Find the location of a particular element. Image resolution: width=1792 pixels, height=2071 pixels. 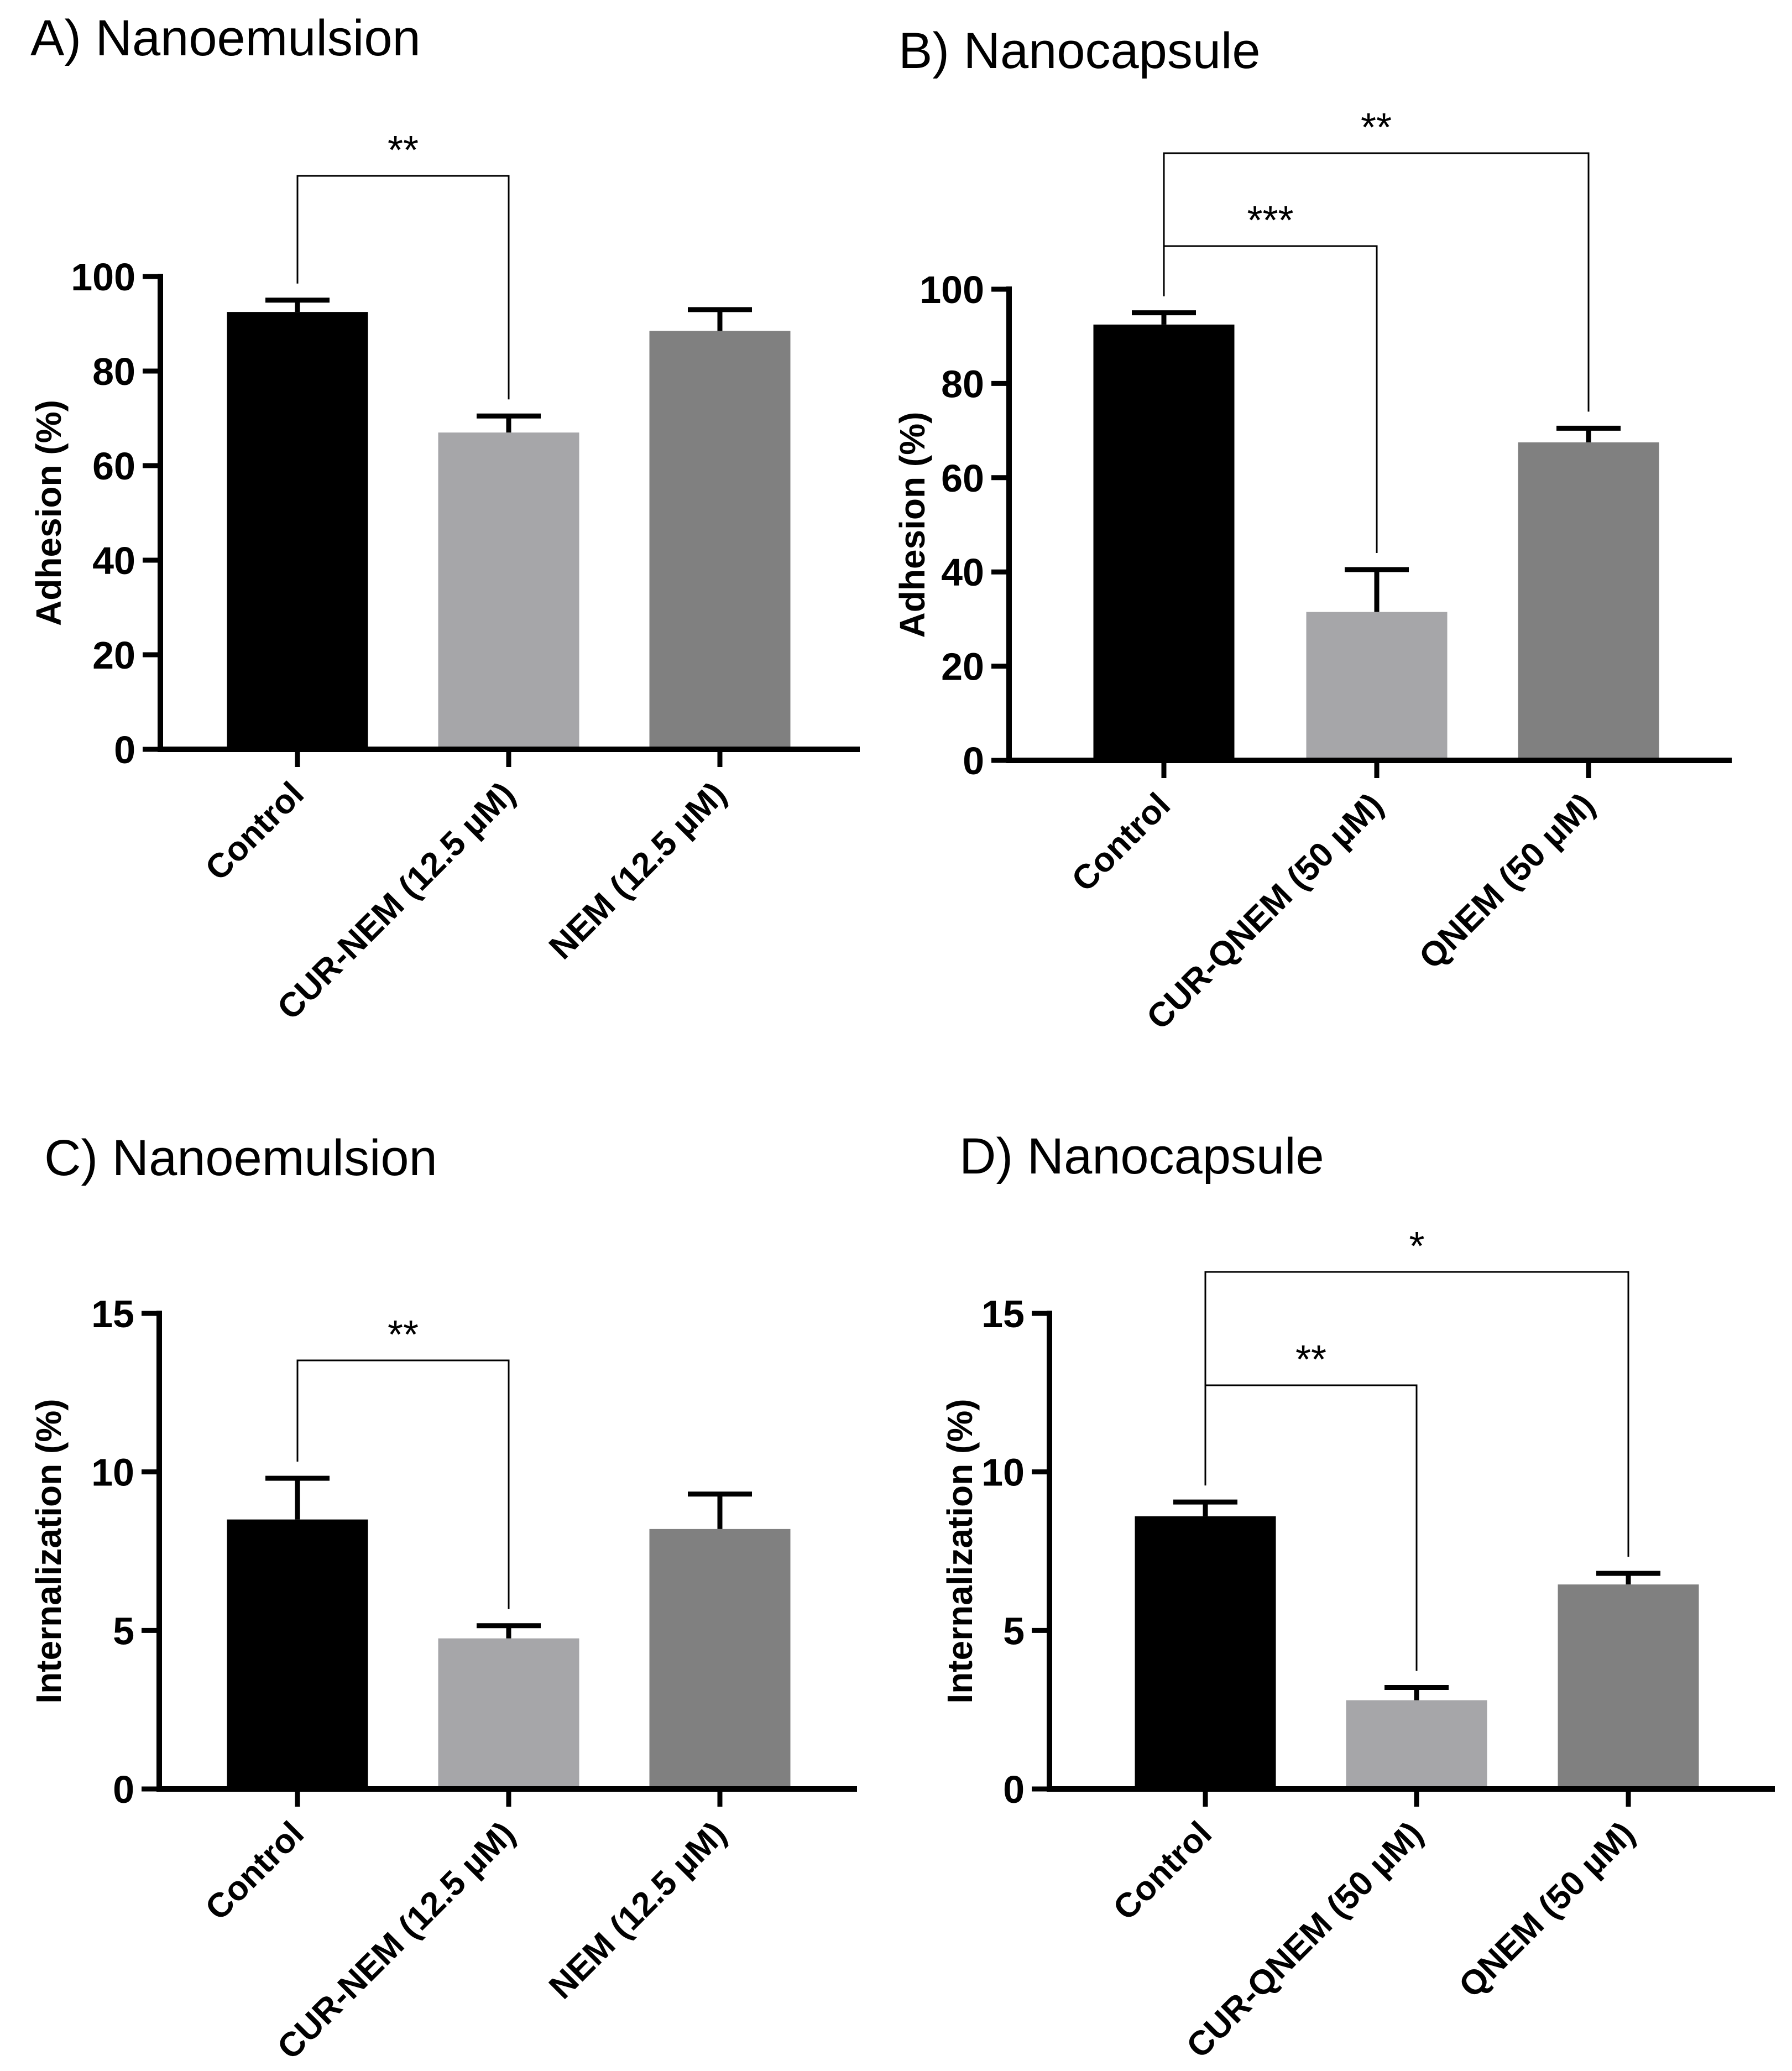

panel-d-title: D) Nanocapsule is located at coordinates (1141, 1156).